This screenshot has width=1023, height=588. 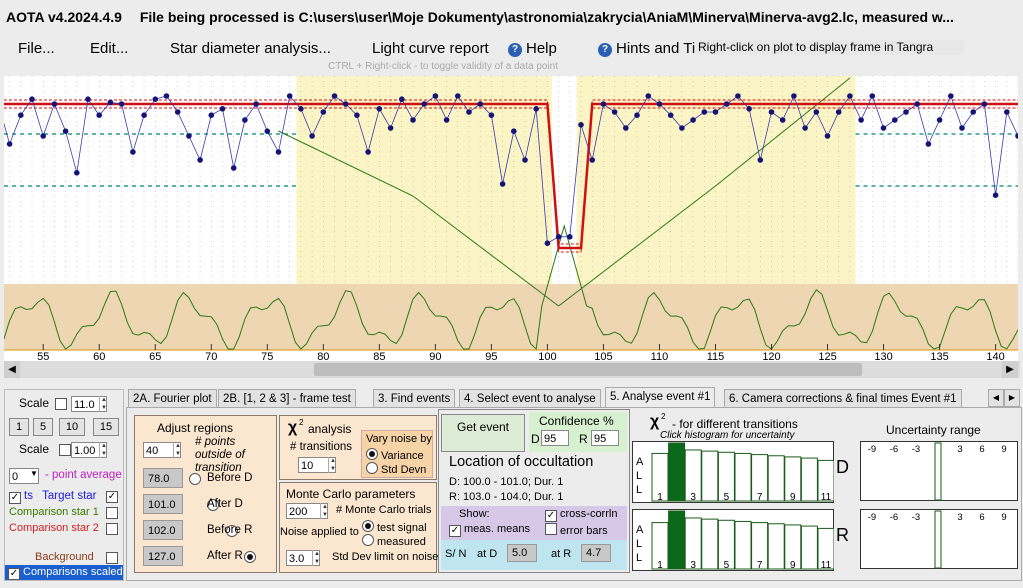 I want to click on x-tick-label: 55, so click(x=43, y=356).